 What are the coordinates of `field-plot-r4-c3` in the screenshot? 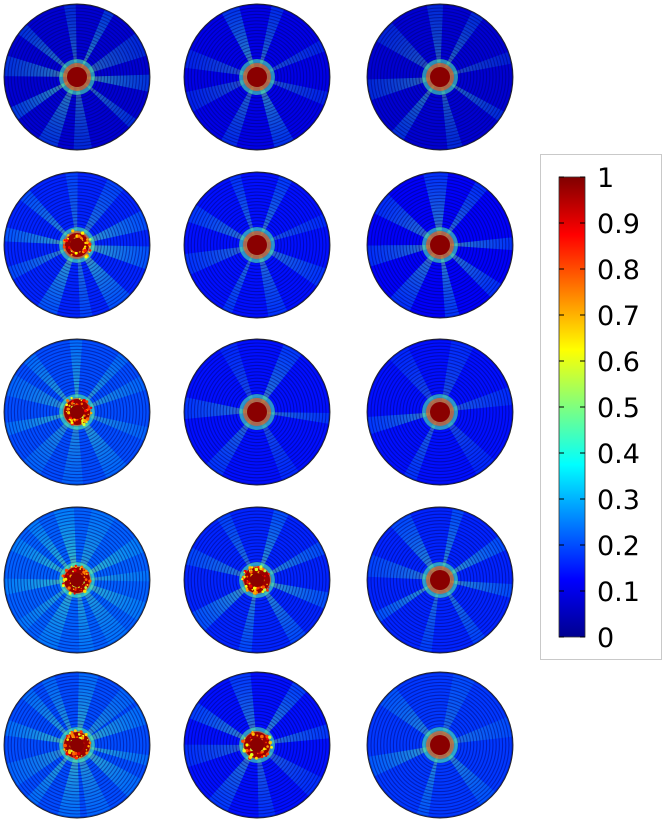 It's located at (440, 580).